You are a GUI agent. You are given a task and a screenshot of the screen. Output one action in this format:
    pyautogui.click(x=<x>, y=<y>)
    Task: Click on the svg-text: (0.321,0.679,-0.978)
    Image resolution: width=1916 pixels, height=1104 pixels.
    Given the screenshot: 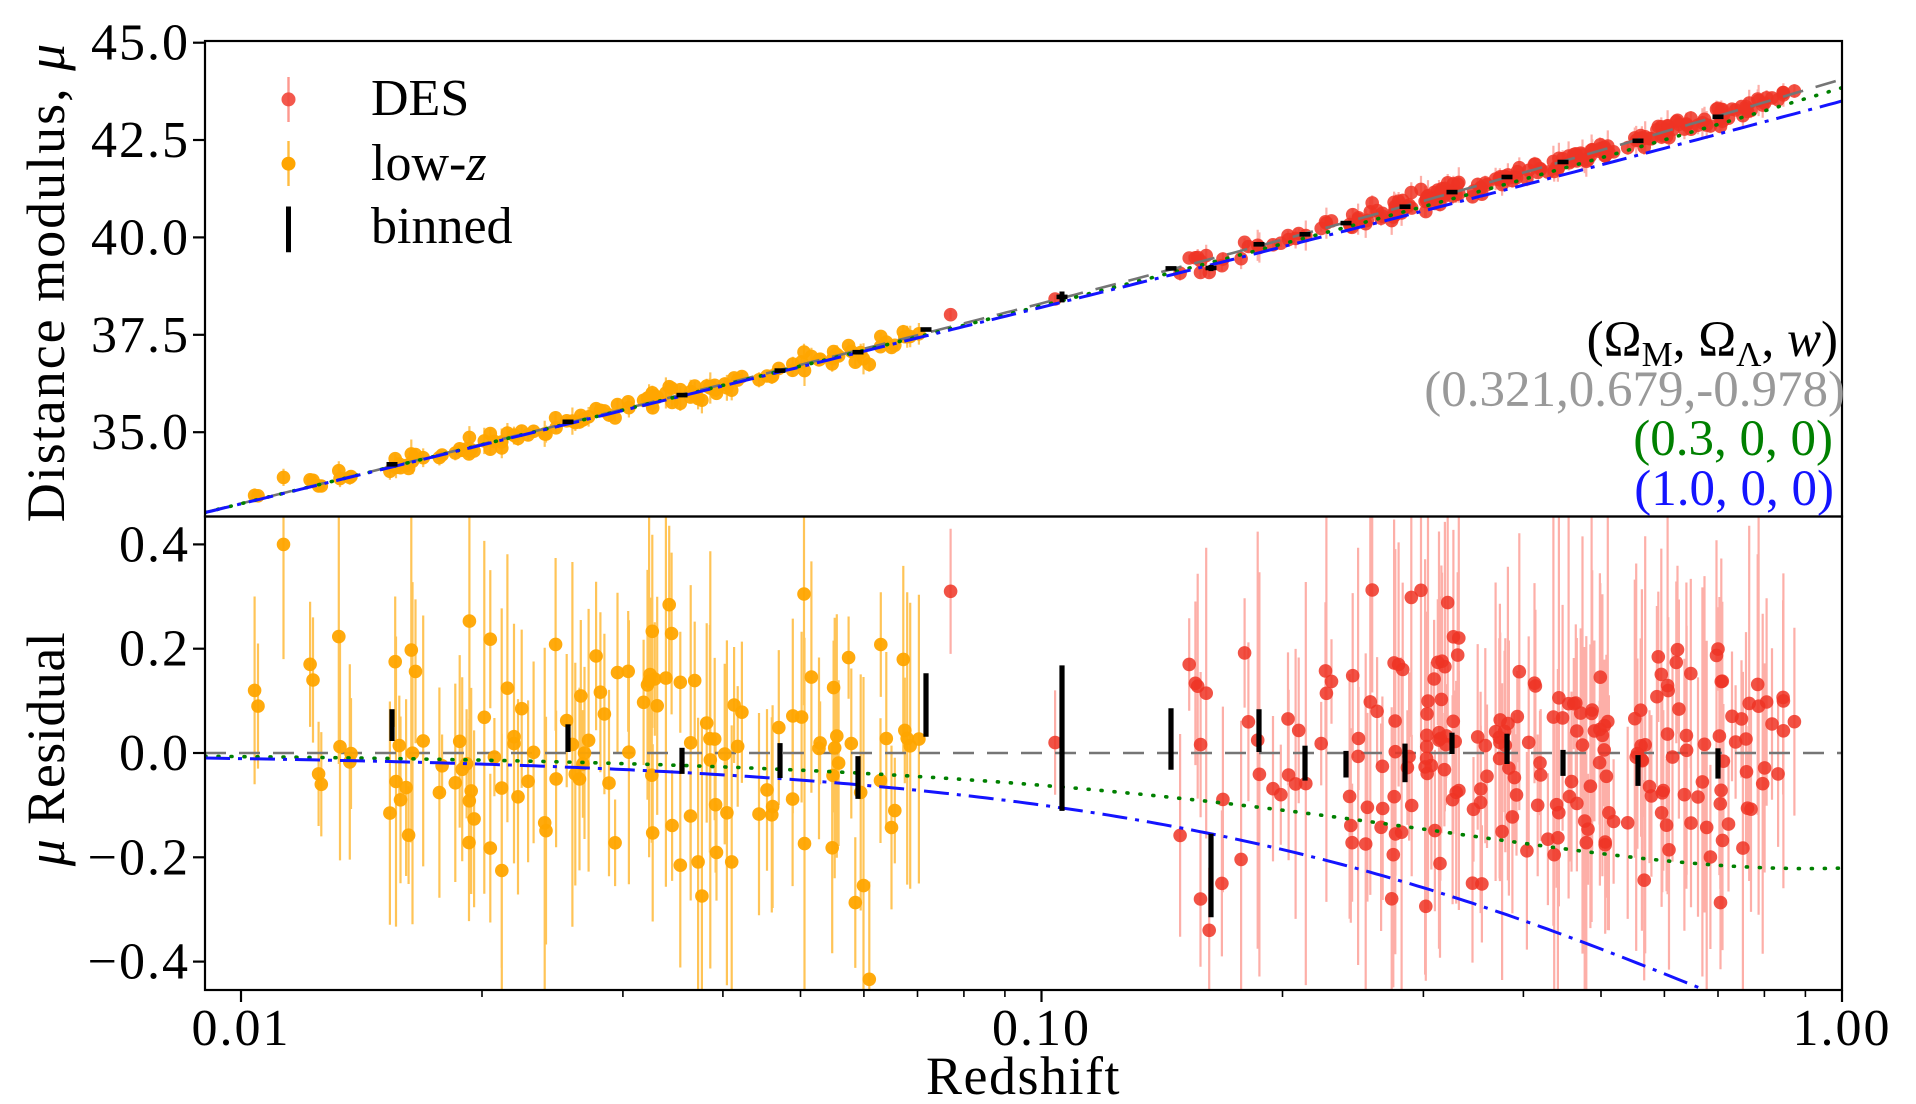 What is the action you would take?
    pyautogui.click(x=1634, y=390)
    